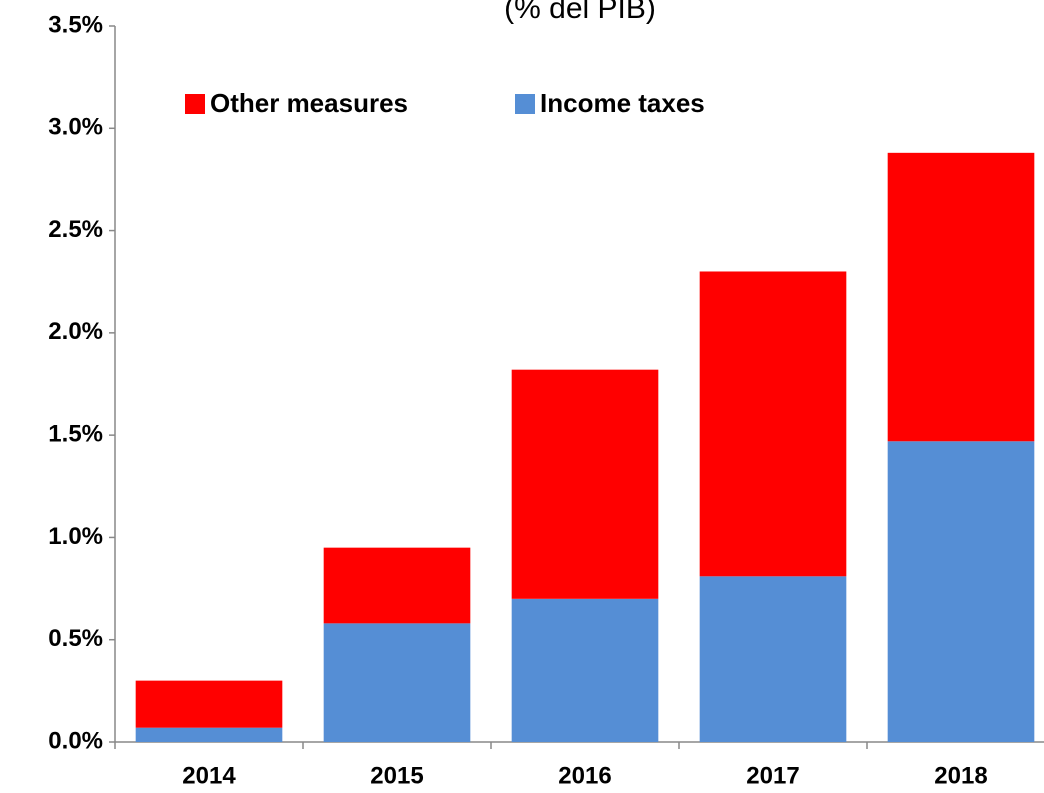  Describe the element at coordinates (75, 638) in the screenshot. I see `y-tick-label: 0.5%` at that location.